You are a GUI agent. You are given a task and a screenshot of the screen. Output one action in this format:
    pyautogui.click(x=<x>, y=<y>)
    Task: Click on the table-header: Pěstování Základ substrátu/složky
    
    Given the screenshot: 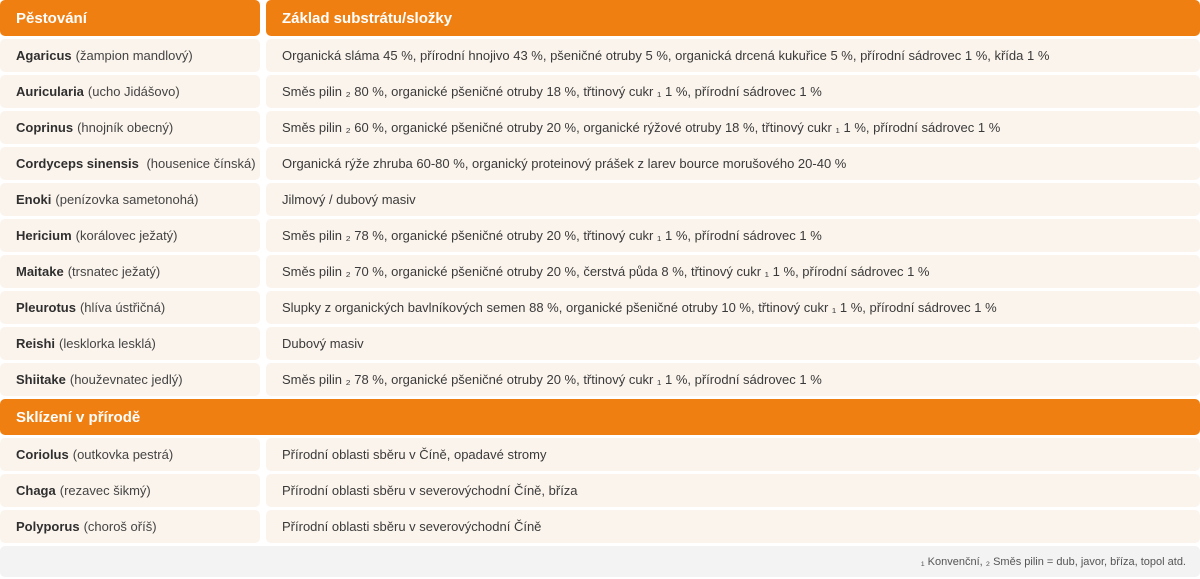 What is the action you would take?
    pyautogui.click(x=600, y=18)
    